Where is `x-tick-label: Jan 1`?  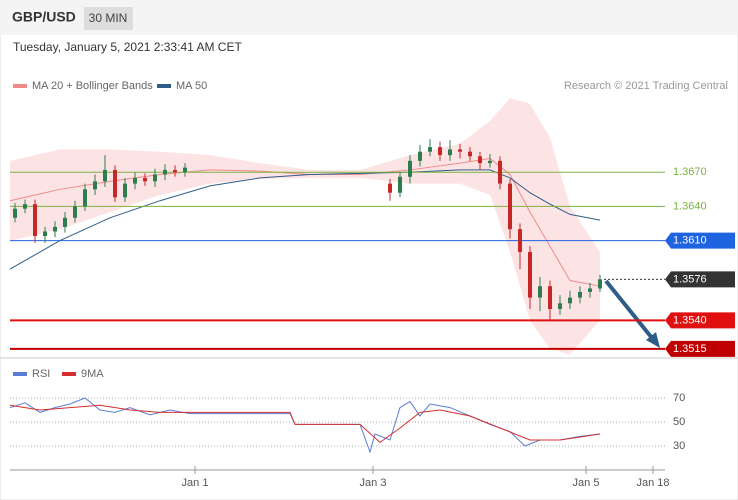
x-tick-label: Jan 1 is located at coordinates (195, 483).